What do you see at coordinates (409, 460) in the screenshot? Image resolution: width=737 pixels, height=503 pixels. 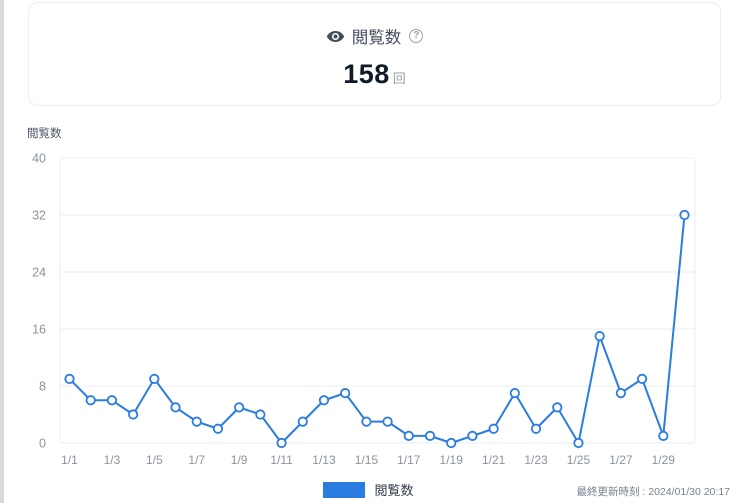 I see `svg-text: 1/17` at bounding box center [409, 460].